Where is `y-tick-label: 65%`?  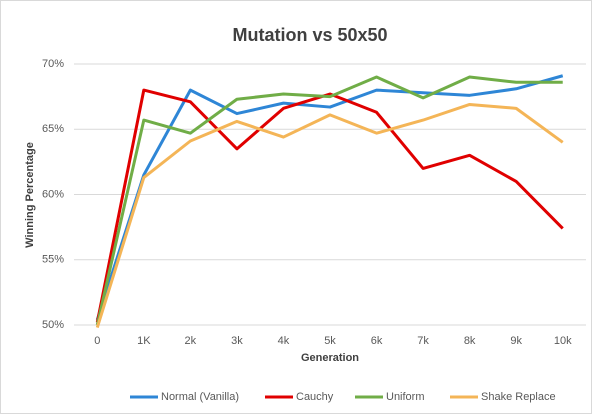
y-tick-label: 65% is located at coordinates (53, 129).